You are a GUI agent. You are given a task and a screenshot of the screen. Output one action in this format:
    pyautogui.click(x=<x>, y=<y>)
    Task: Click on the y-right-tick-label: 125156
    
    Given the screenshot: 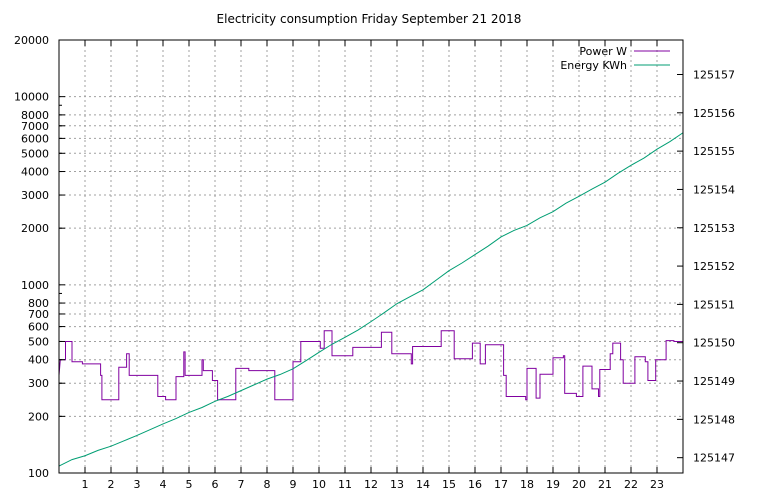 What is the action you would take?
    pyautogui.click(x=714, y=113)
    